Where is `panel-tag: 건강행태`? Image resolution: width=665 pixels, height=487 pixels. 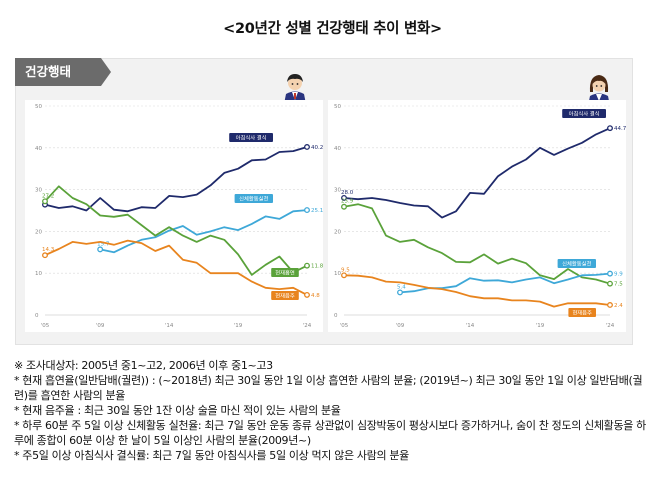
panel-tag: 건강행태 is located at coordinates (63, 72).